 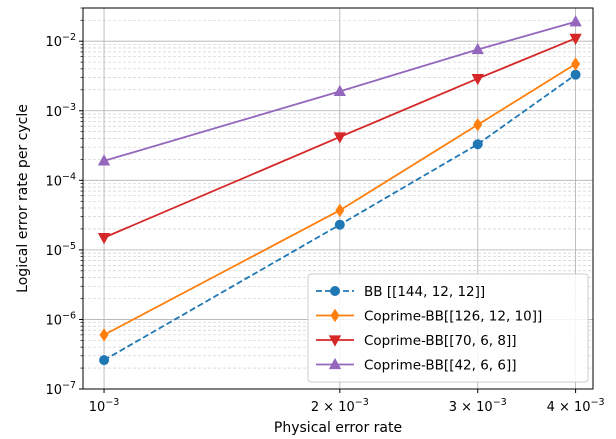 What do you see at coordinates (453, 317) in the screenshot?
I see `legend-label: Coprime-BB[[126, 12, 10]]` at bounding box center [453, 317].